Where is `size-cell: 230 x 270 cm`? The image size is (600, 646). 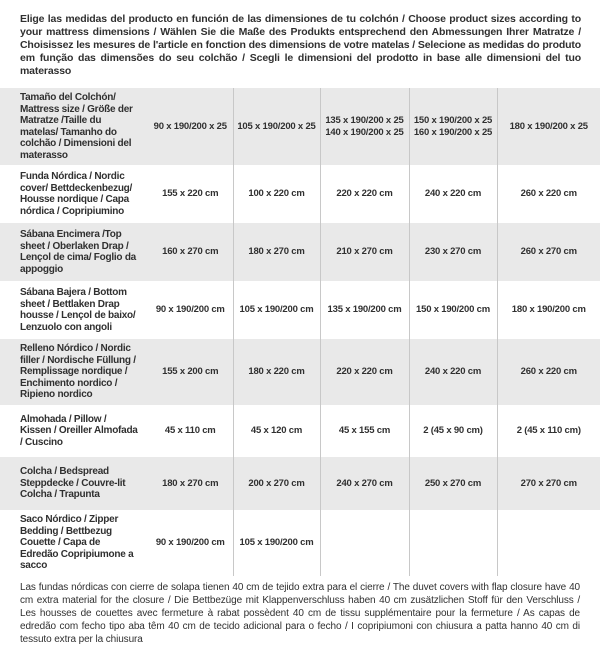 size-cell: 230 x 270 cm is located at coordinates (452, 252).